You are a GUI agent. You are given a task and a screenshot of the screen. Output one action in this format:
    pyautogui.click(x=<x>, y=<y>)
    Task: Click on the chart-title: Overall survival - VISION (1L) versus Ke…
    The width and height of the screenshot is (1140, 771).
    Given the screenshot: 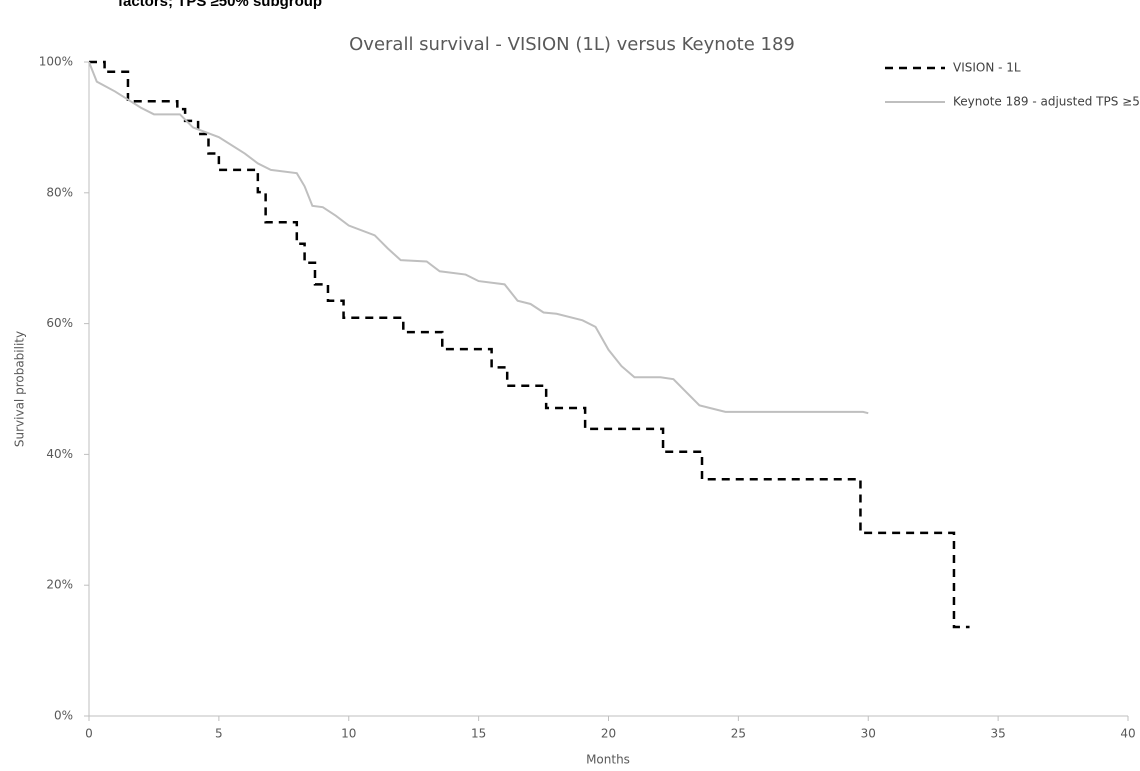 What is the action you would take?
    pyautogui.click(x=572, y=44)
    